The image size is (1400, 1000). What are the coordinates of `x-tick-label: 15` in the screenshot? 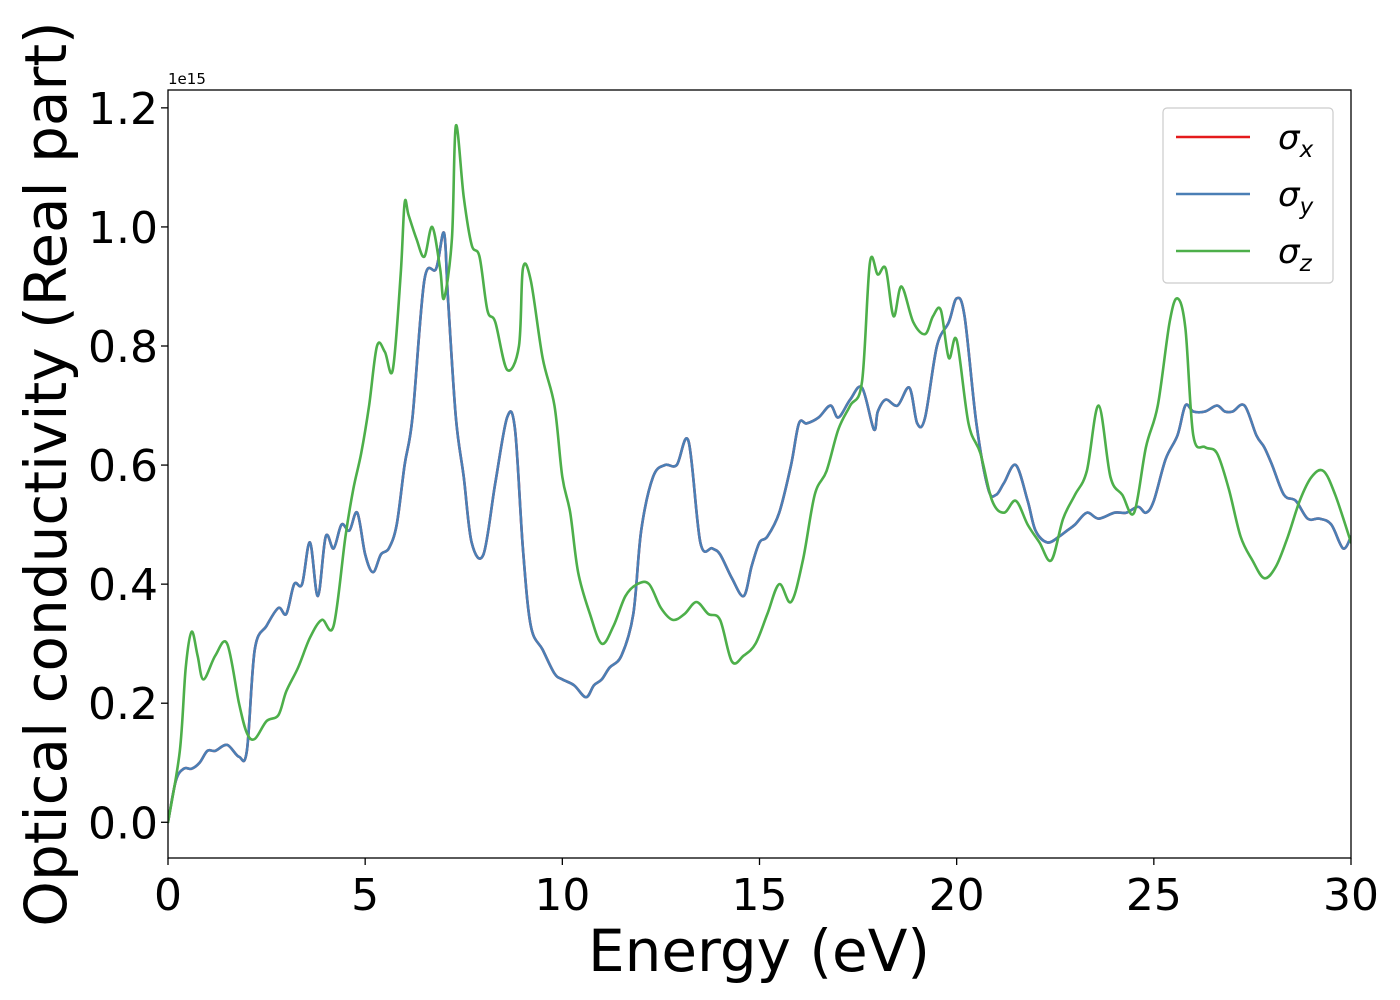 It's located at (760, 895).